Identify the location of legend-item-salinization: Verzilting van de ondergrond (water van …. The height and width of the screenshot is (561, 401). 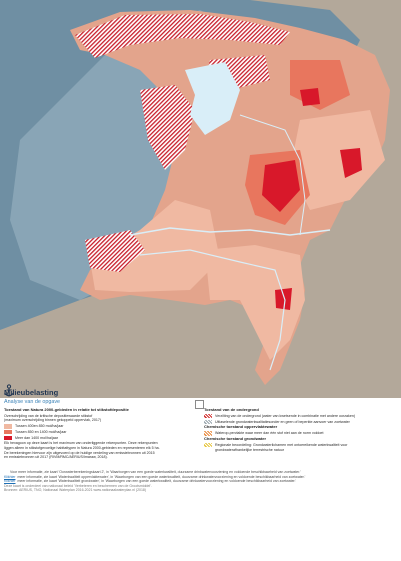
(301, 416).